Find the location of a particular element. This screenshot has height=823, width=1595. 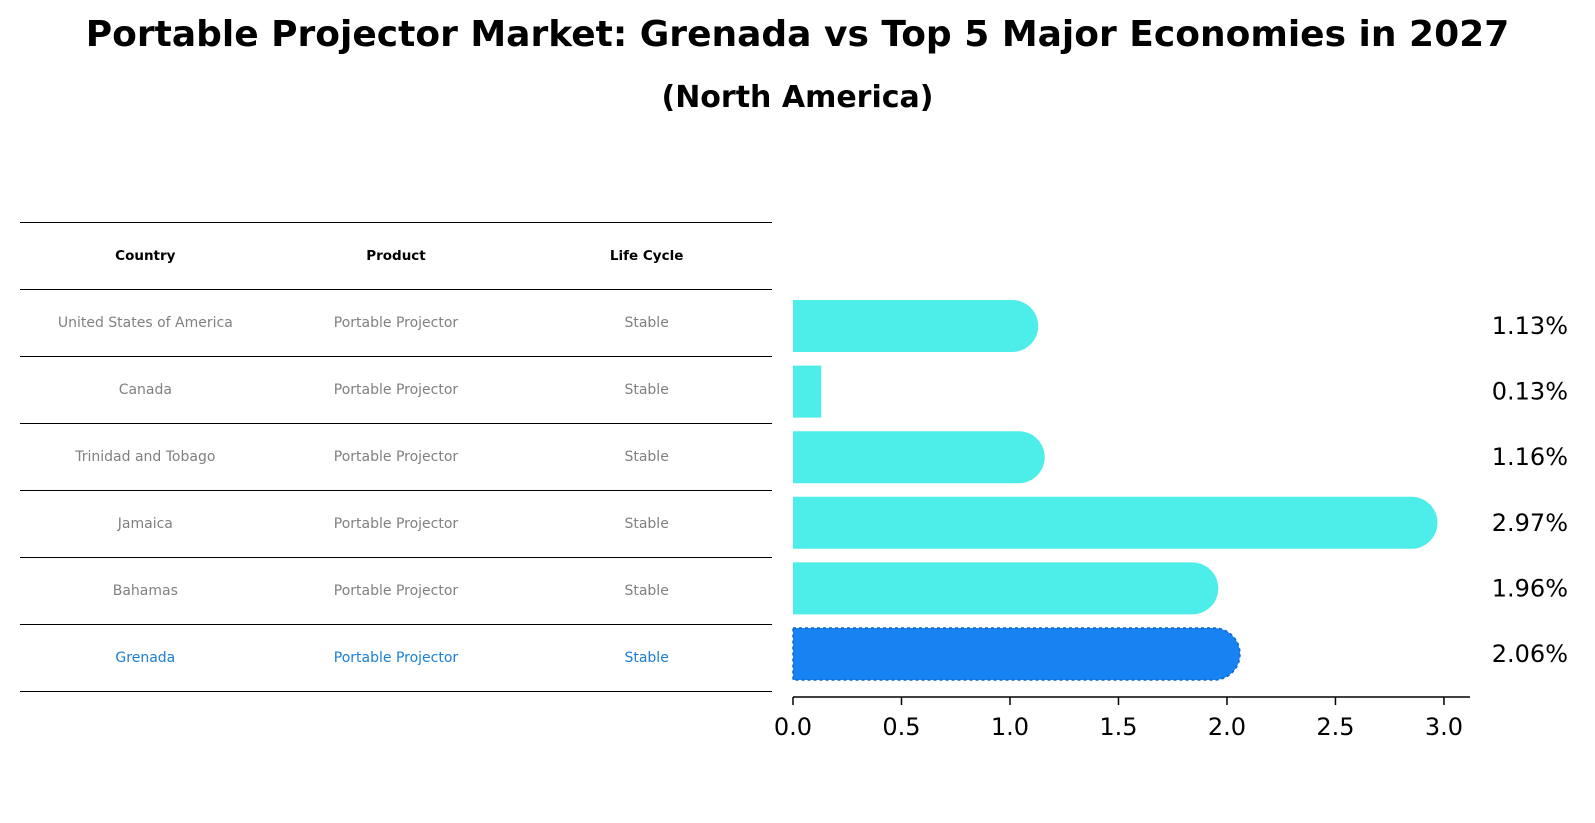

x-tick-label: 2.5 is located at coordinates (1335, 727).